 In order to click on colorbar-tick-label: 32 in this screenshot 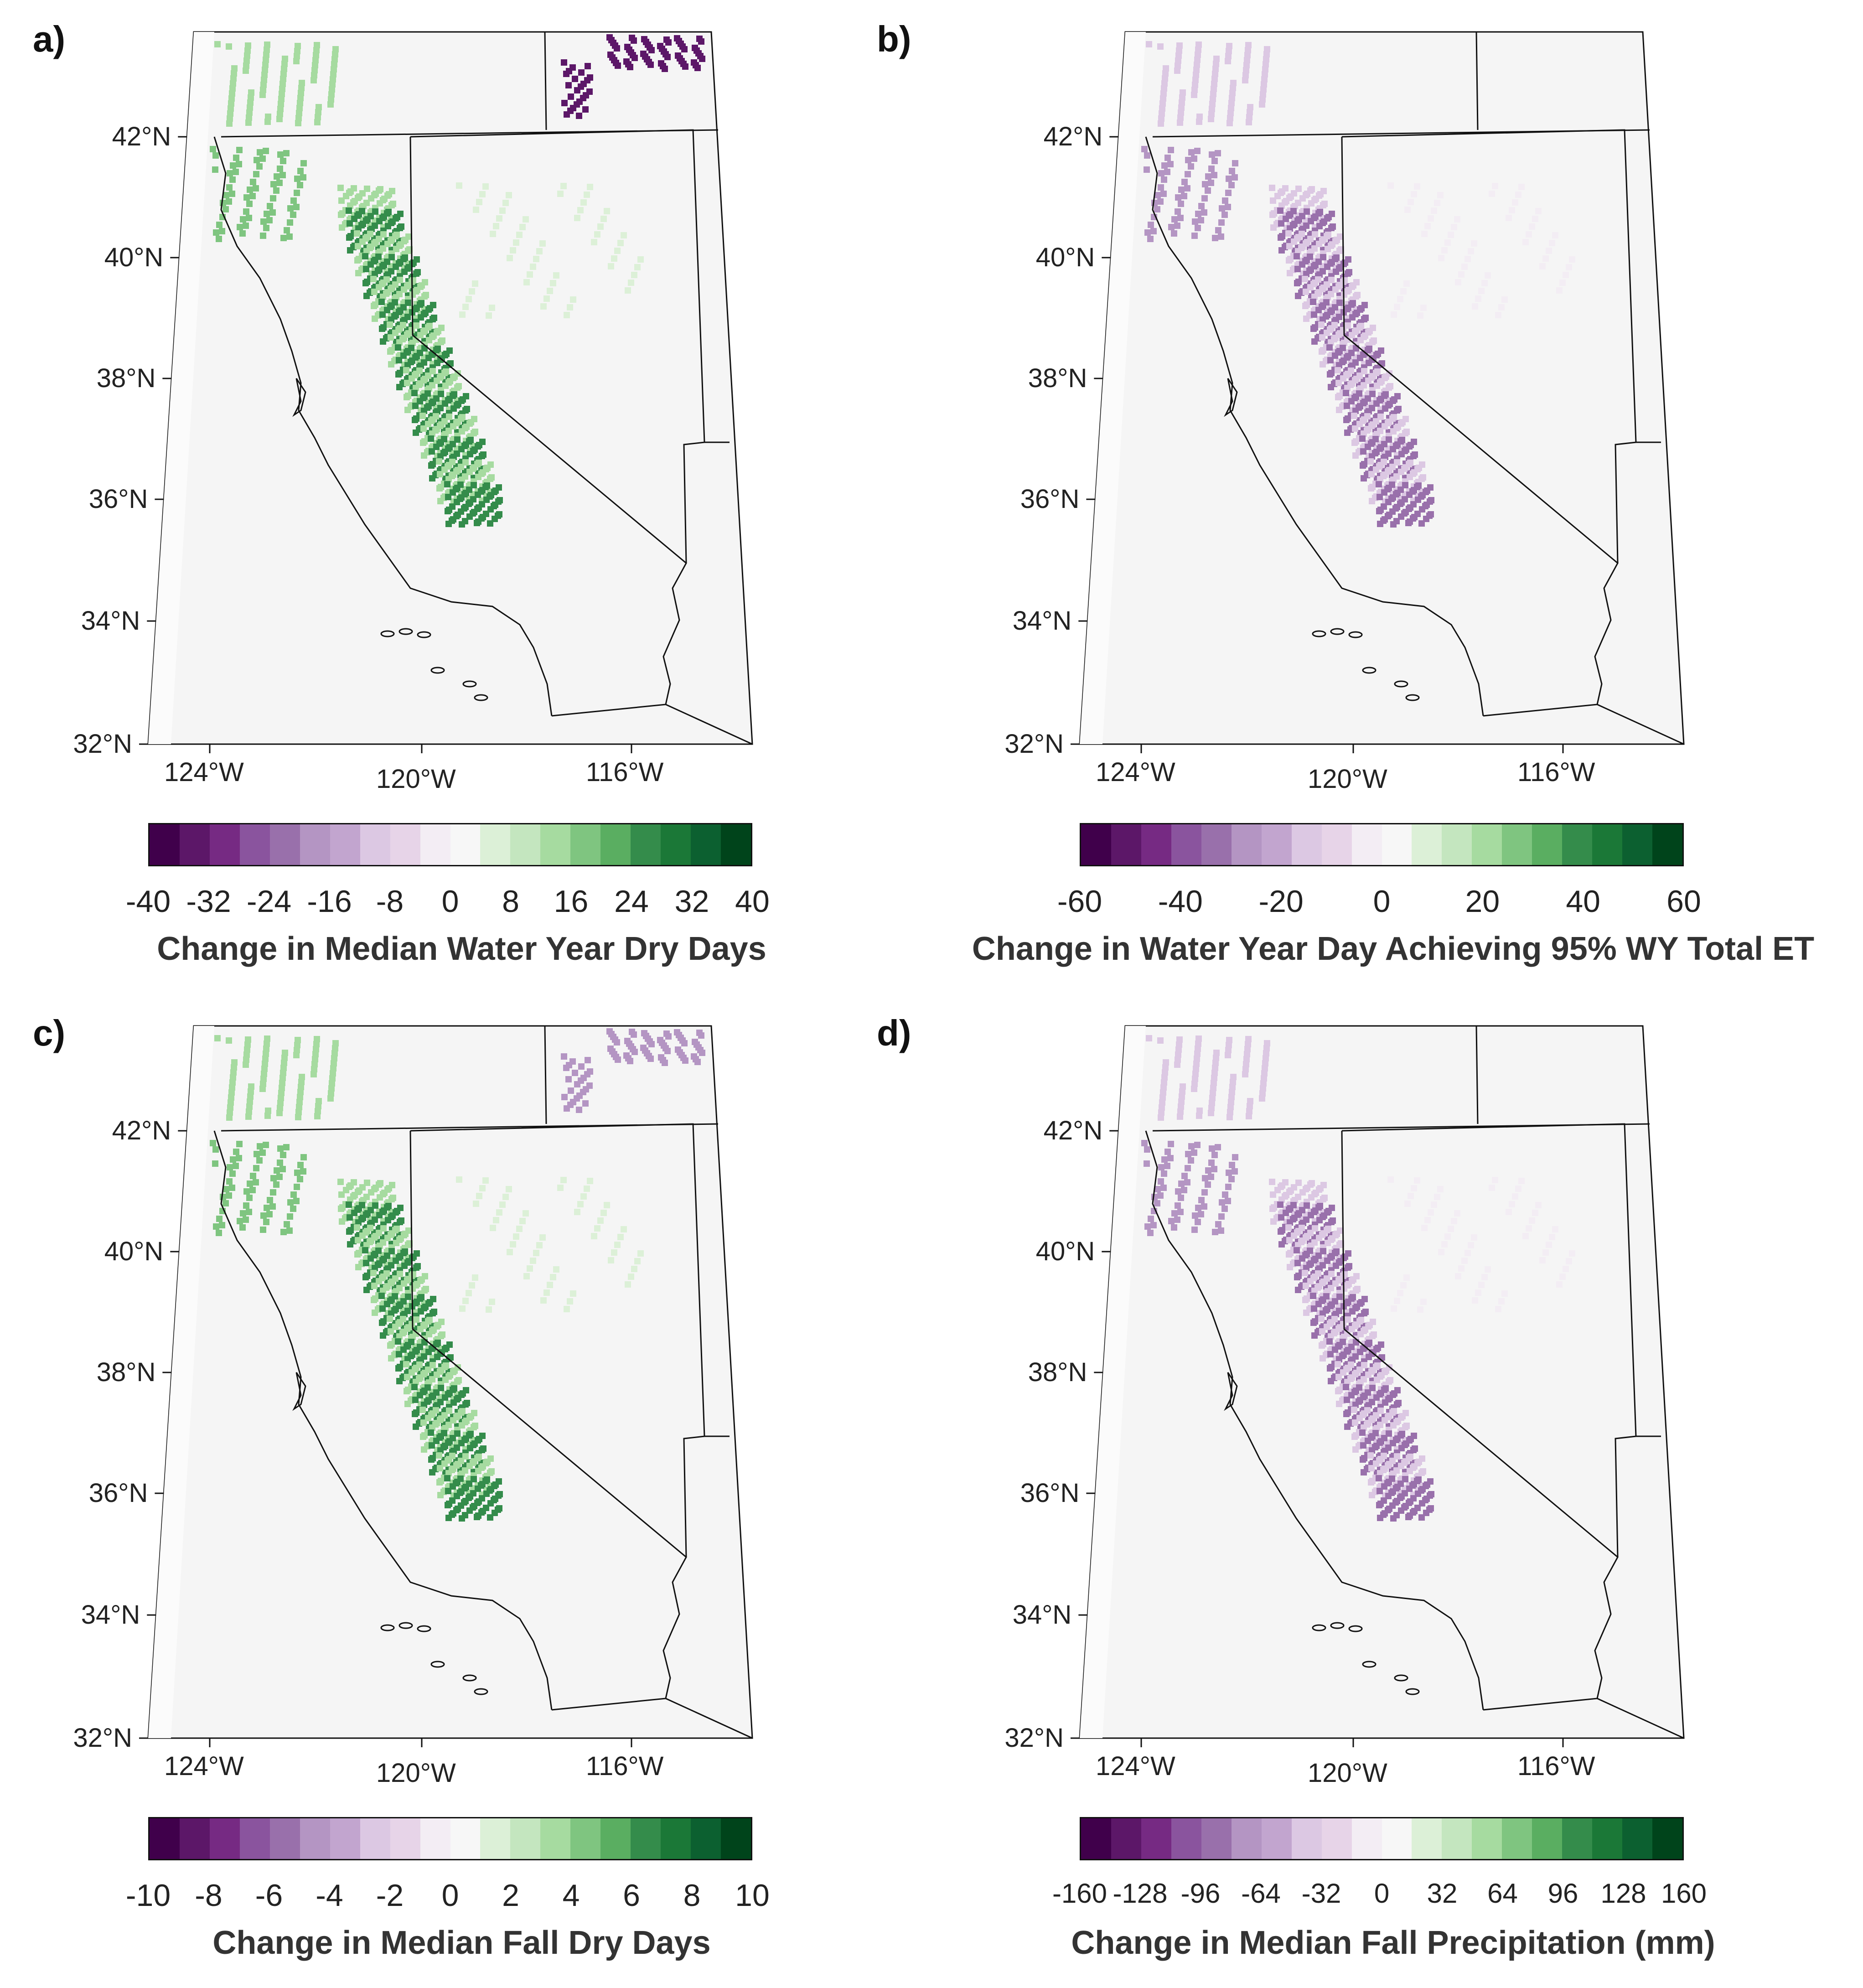, I will do `click(691, 901)`.